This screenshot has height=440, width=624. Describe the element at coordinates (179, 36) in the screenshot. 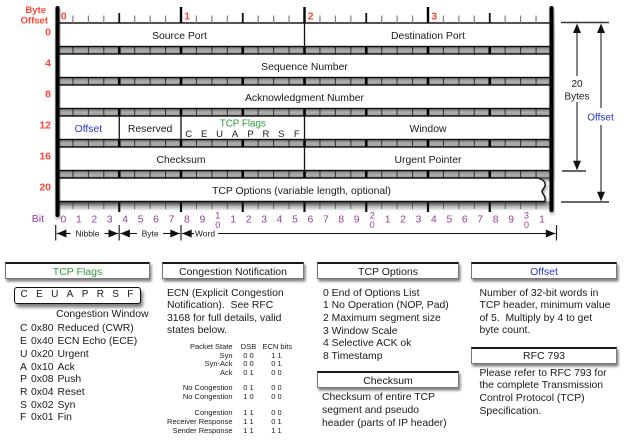

I see `svg-text: Source Port` at that location.